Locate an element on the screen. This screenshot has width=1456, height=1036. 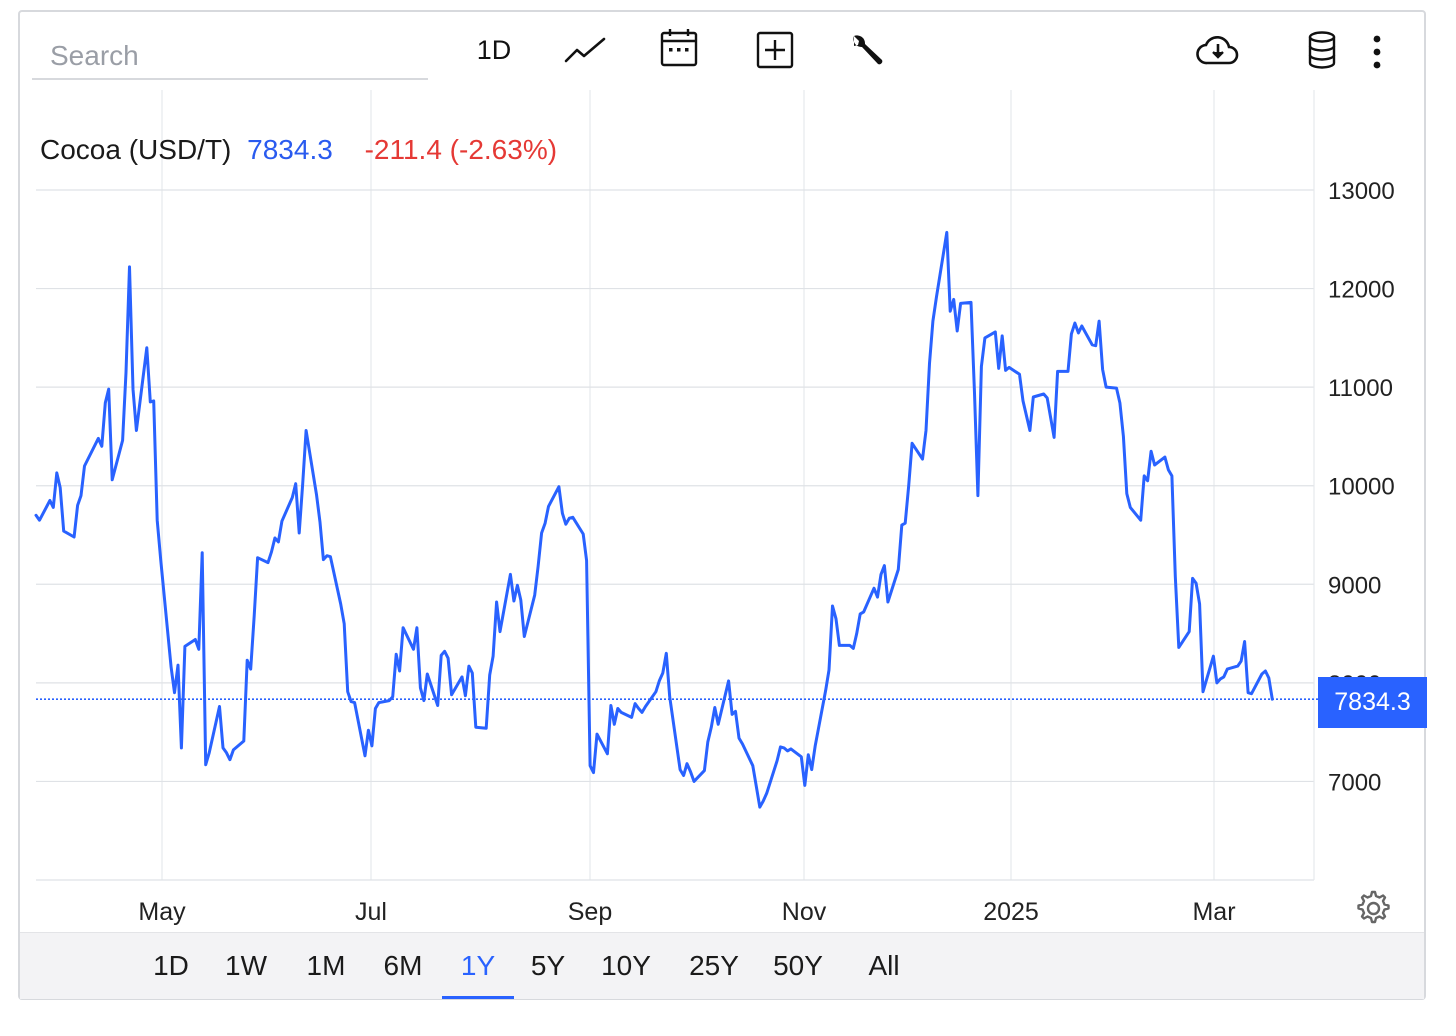
range-button-1w: 1W is located at coordinates (246, 966).